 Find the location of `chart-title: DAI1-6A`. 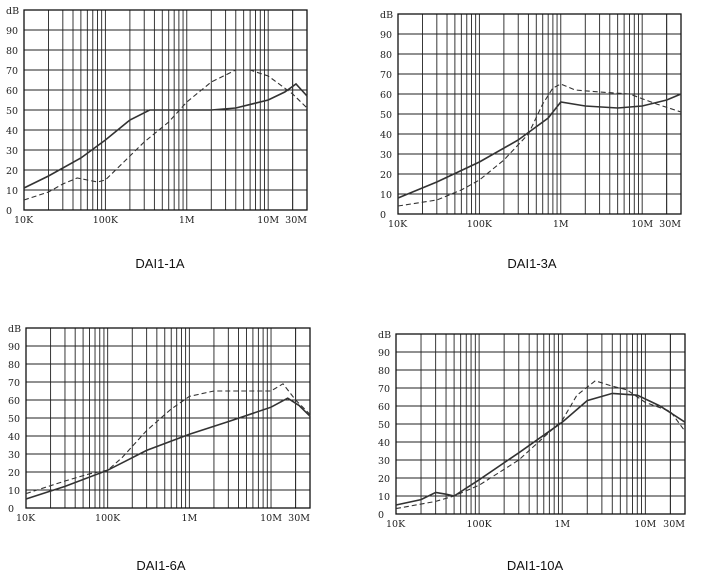

chart-title: DAI1-6A is located at coordinates (160, 565).